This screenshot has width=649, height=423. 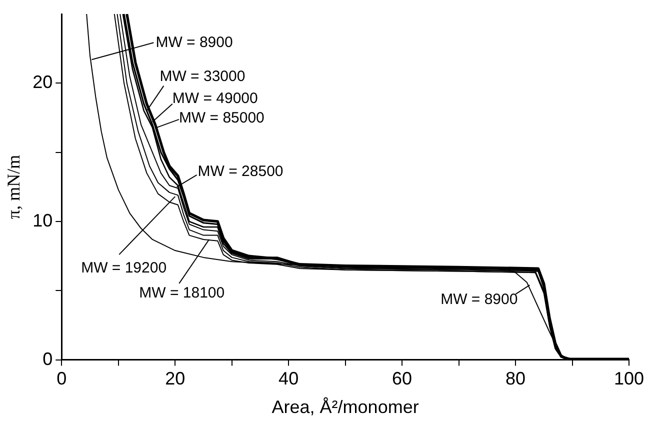 What do you see at coordinates (221, 118) in the screenshot?
I see `annotation: MW = 85000` at bounding box center [221, 118].